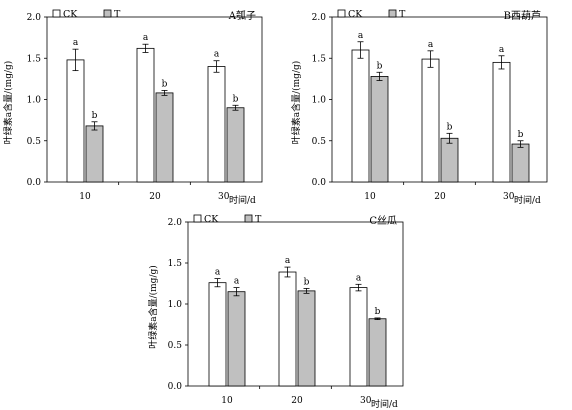 Image resolution: width=572 pixels, height=410 pixels. What do you see at coordinates (522, 16) in the screenshot?
I see `panel-title: B西葫芦` at bounding box center [522, 16].